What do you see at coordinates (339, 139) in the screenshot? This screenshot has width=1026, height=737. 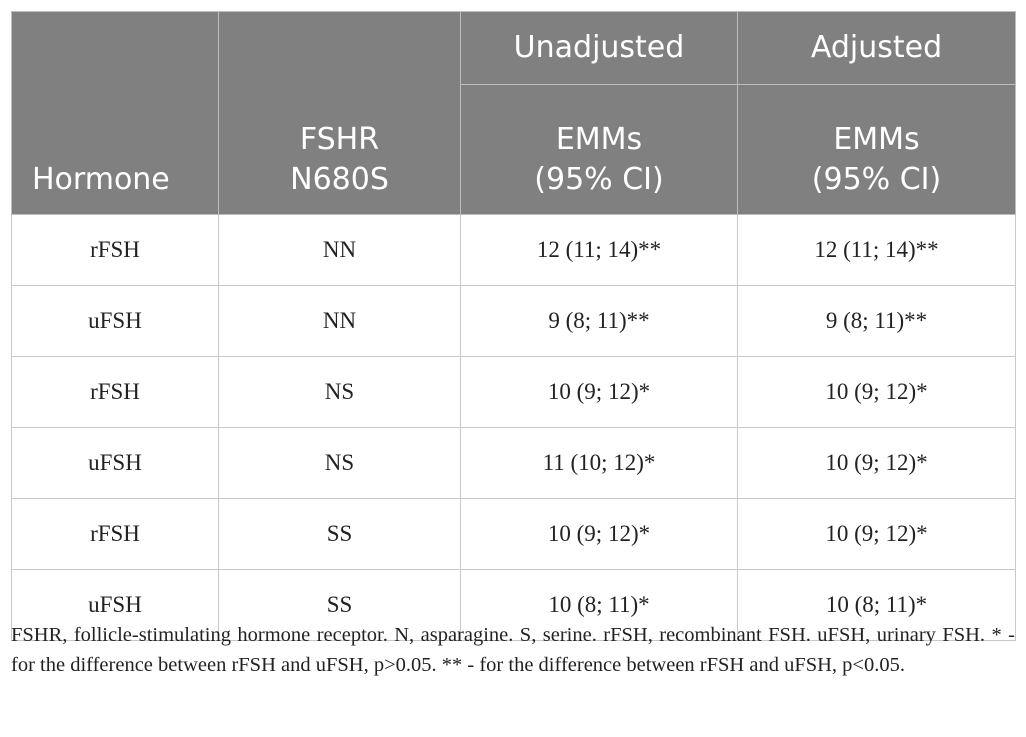 I see `header-line: FSHR` at bounding box center [339, 139].